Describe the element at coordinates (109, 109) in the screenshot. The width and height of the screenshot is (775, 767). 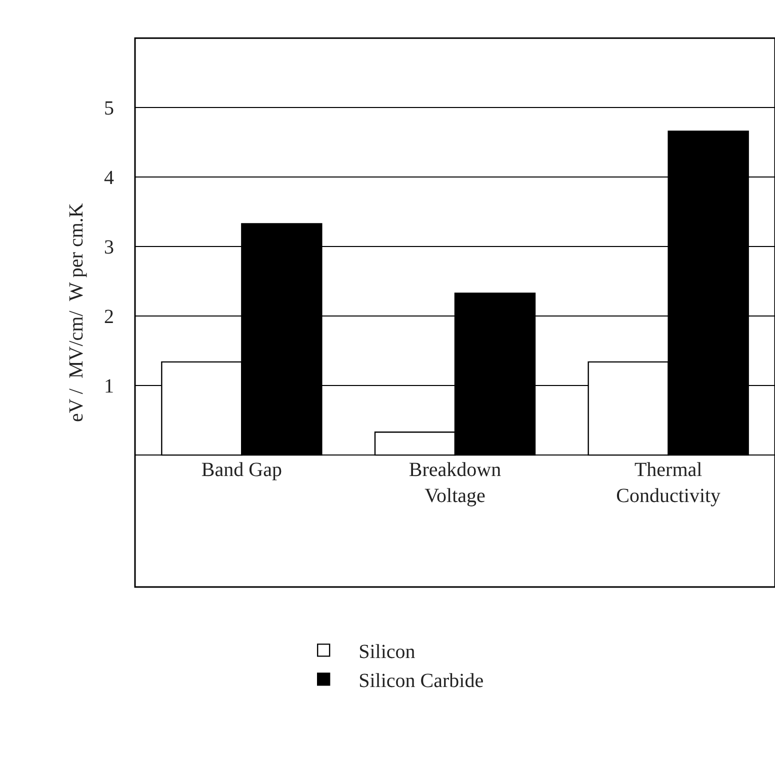
I see `y-tick-label: 5` at that location.